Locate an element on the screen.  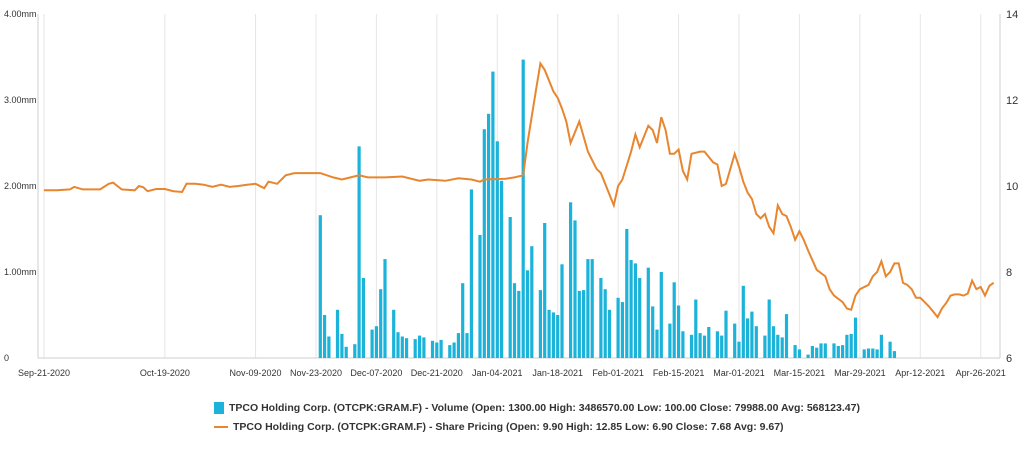
right-tick-label: 6 is located at coordinates (1009, 359).